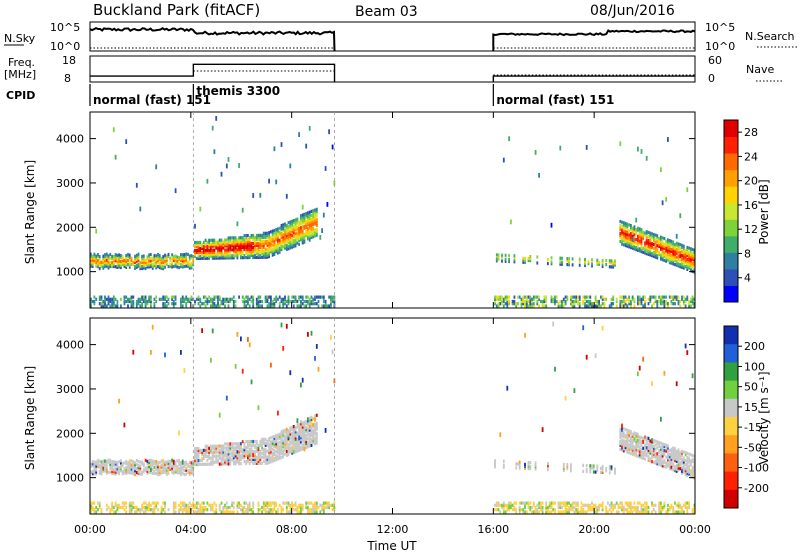  Describe the element at coordinates (555, 100) in the screenshot. I see `cpid-mode-2: normal (fast) 151` at that location.